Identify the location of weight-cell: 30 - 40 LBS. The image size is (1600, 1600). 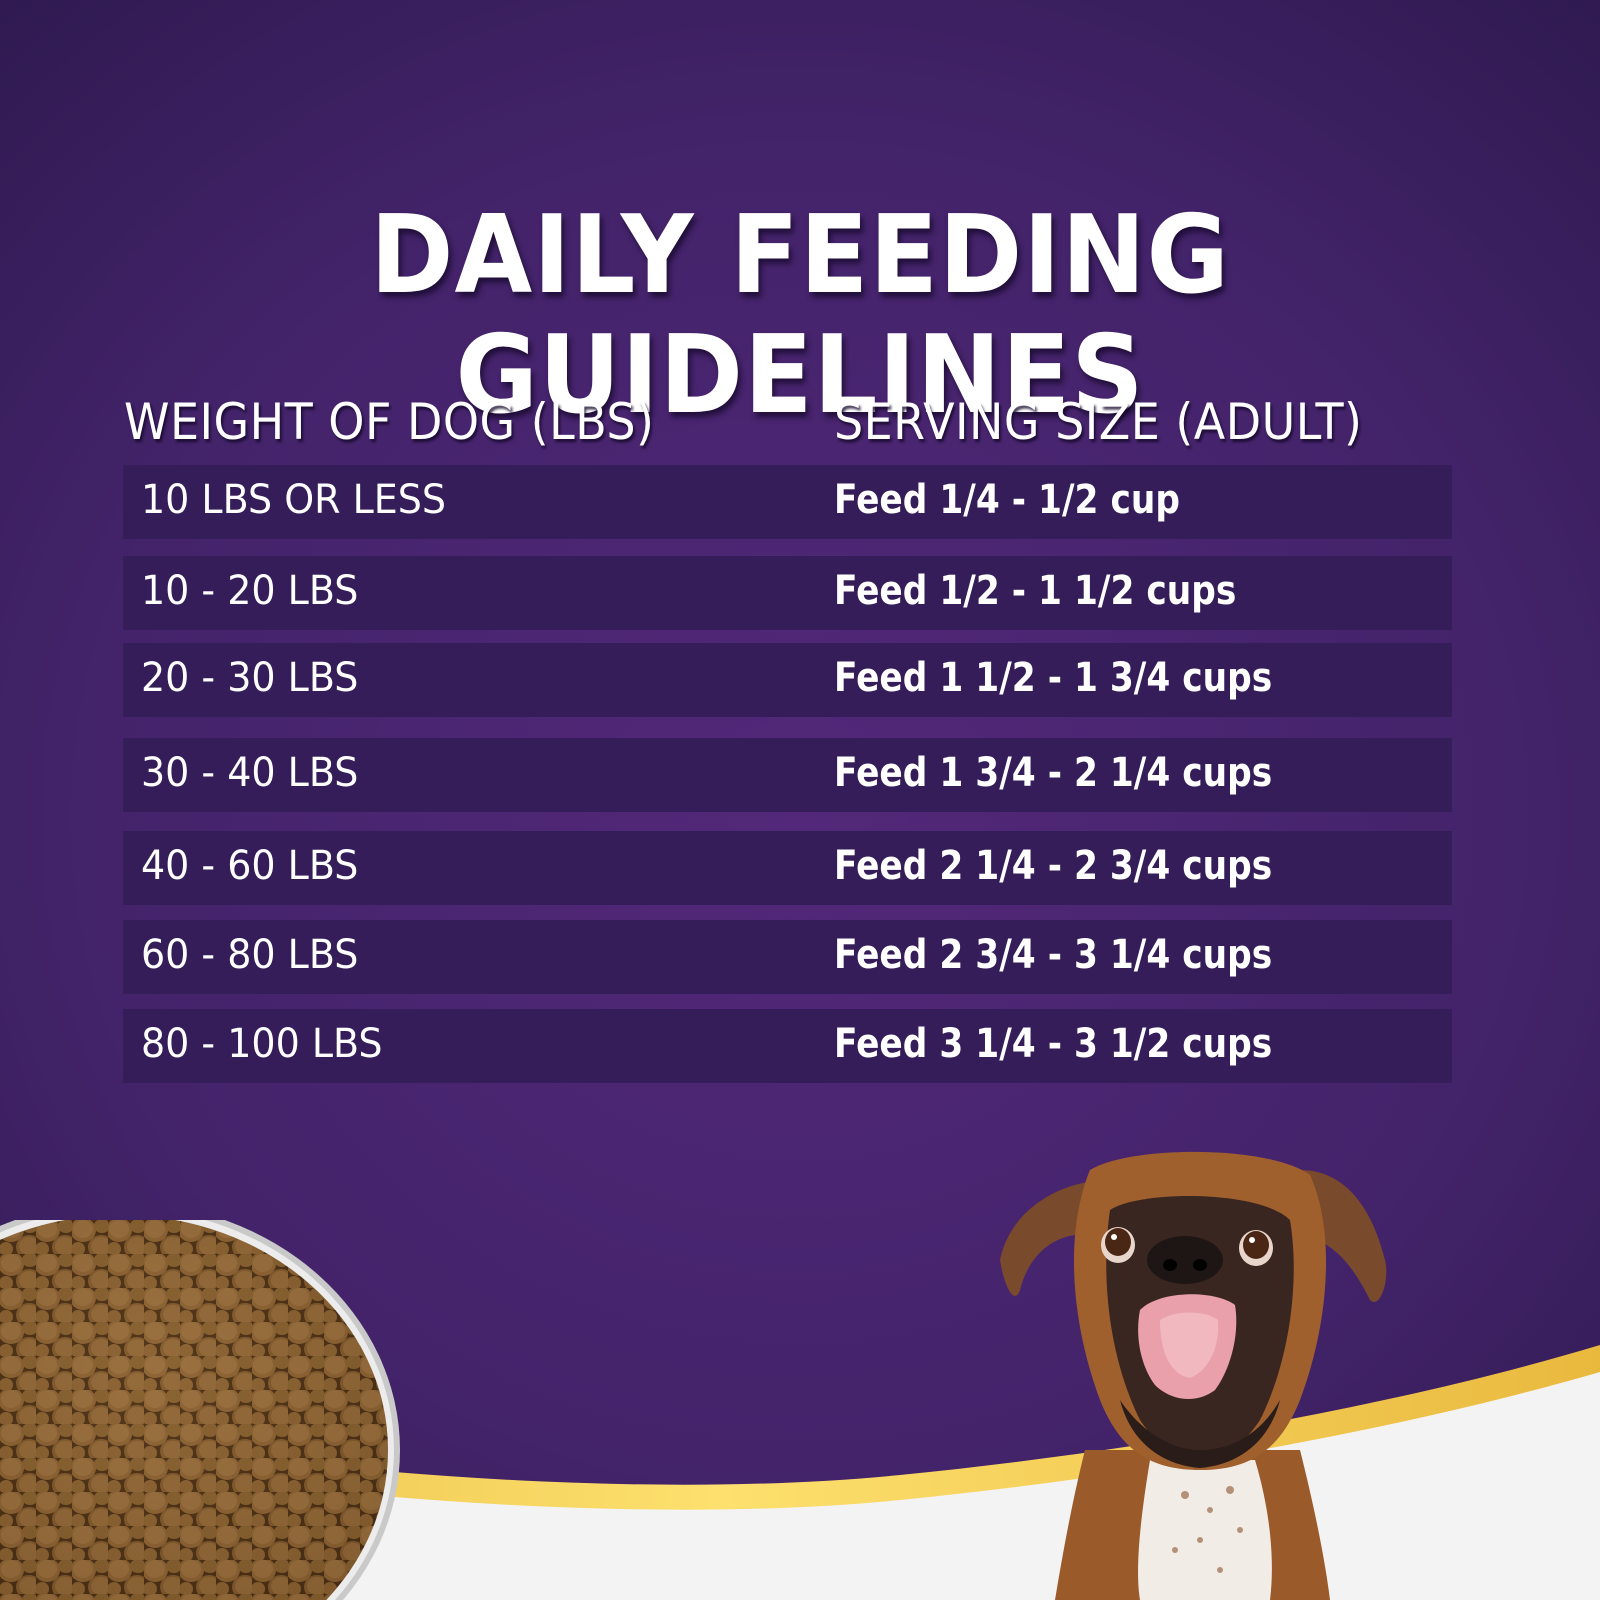
(250, 773).